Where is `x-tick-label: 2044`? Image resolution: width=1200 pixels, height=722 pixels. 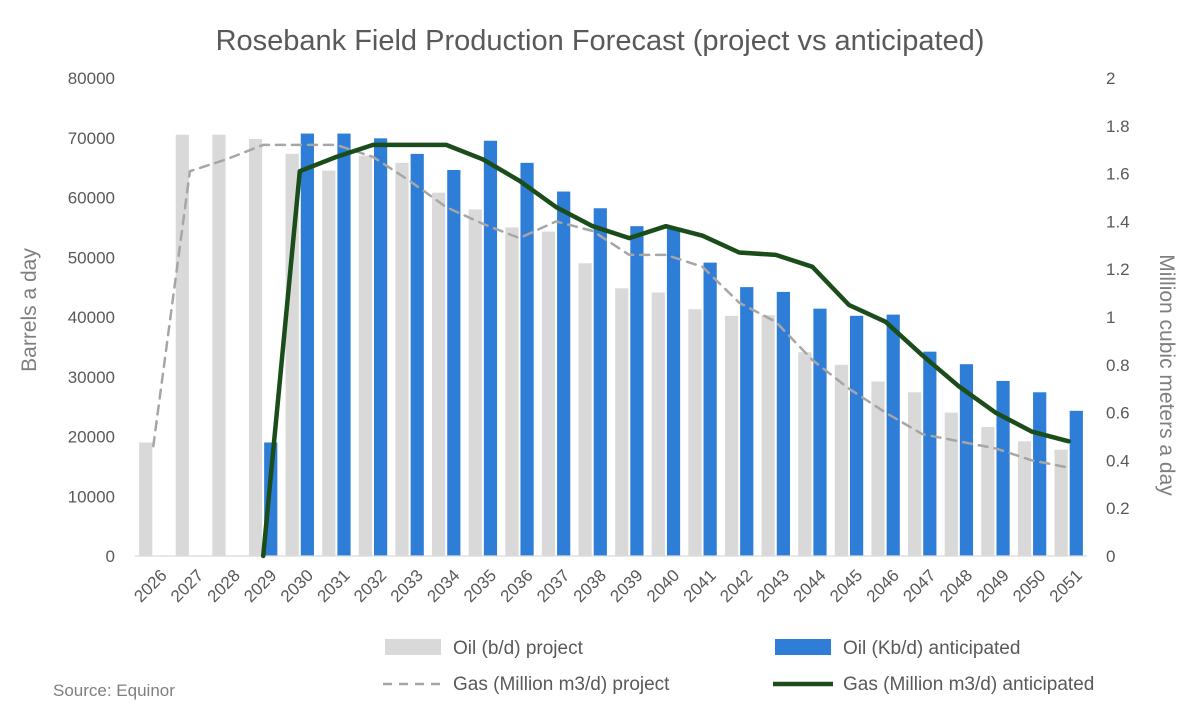
x-tick-label: 2044 is located at coordinates (810, 586).